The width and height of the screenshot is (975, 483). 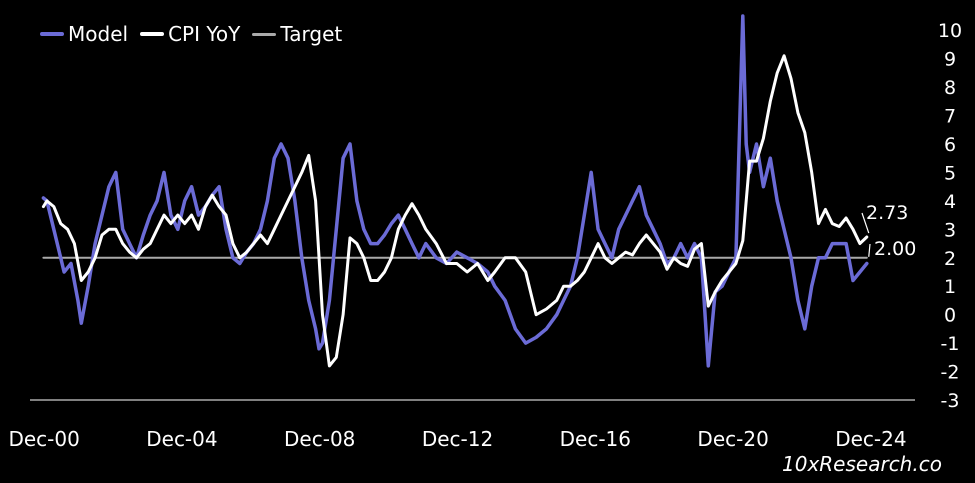 What do you see at coordinates (950, 401) in the screenshot?
I see `y-tick-label: -3` at bounding box center [950, 401].